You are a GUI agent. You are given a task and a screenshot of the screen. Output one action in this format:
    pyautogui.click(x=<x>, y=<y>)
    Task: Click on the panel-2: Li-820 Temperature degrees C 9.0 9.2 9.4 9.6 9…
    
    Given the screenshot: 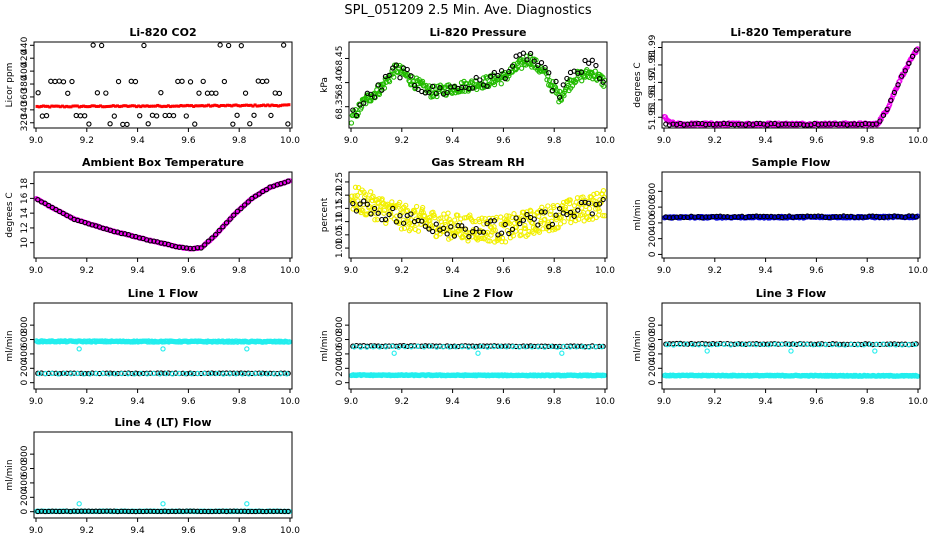 What is the action you would take?
    pyautogui.click(x=780, y=86)
    